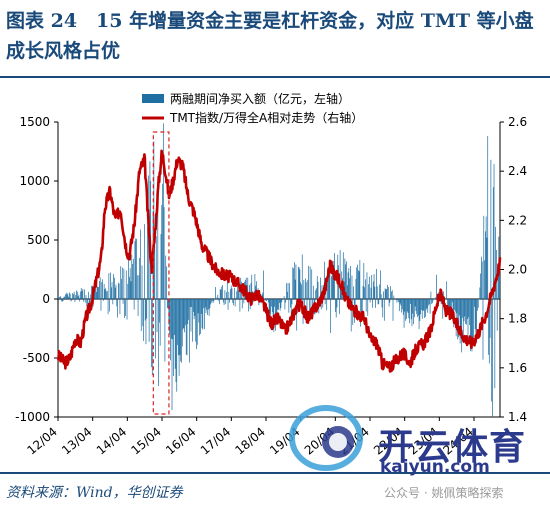 The height and width of the screenshot is (509, 550). Describe the element at coordinates (517, 270) in the screenshot. I see `y-right-tick-label: 2.0` at that location.